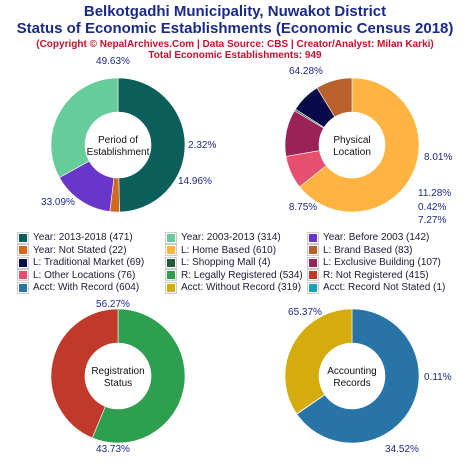  Describe the element at coordinates (438, 157) in the screenshot. I see `slice-percent-label: 8.01%` at that location.